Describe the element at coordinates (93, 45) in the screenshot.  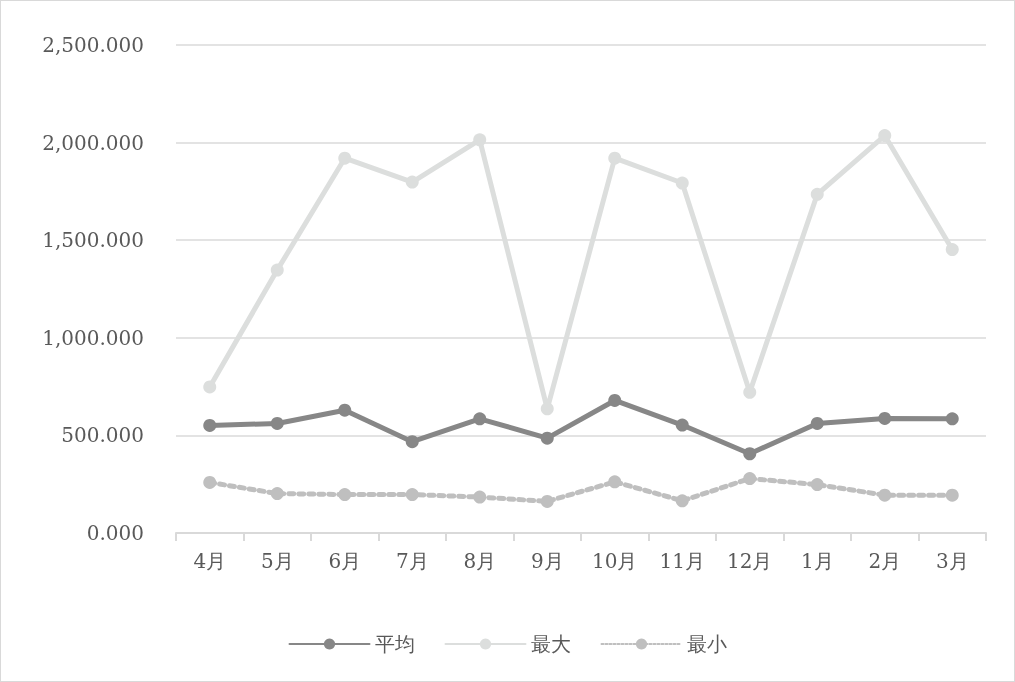
I see `y-tick-label: 2,500.000` at that location.